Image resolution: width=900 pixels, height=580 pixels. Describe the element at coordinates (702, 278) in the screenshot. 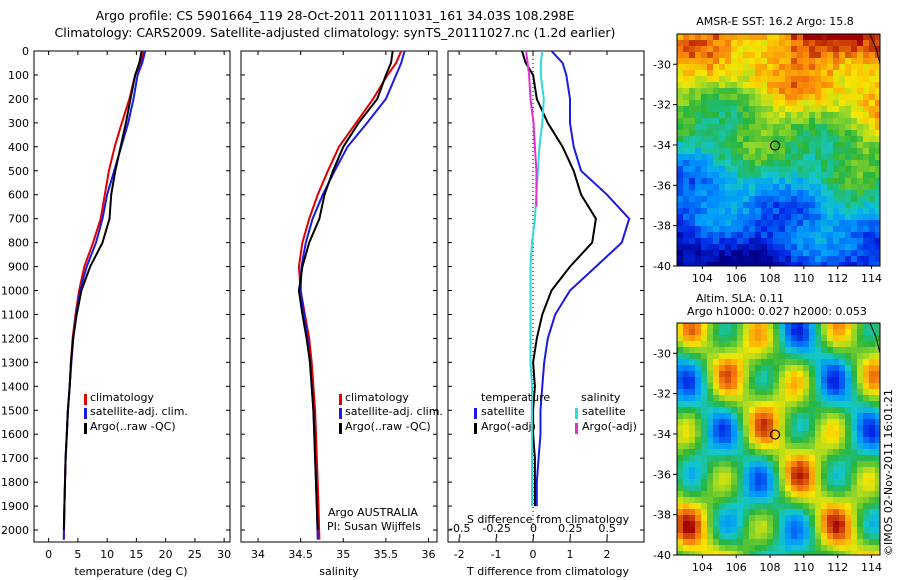

I see `sst-xtick-label: 104` at that location.